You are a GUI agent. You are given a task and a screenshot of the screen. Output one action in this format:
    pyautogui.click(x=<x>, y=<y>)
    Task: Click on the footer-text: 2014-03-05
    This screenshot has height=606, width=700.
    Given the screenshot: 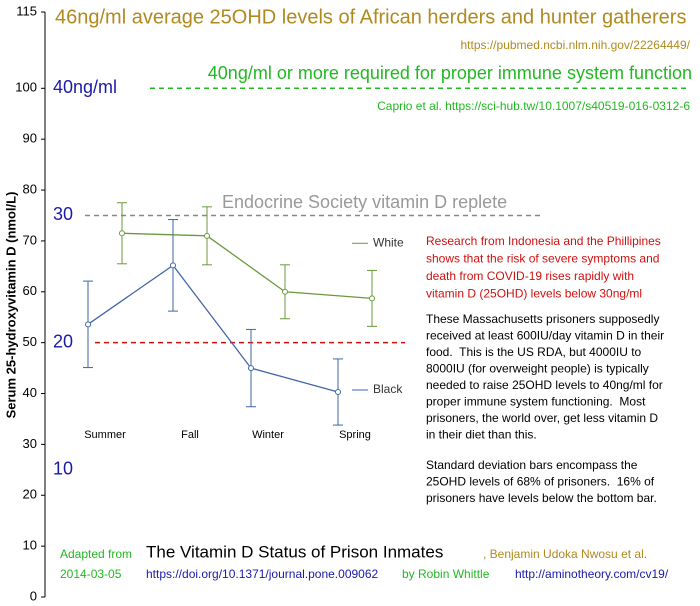 What is the action you would take?
    pyautogui.click(x=91, y=574)
    